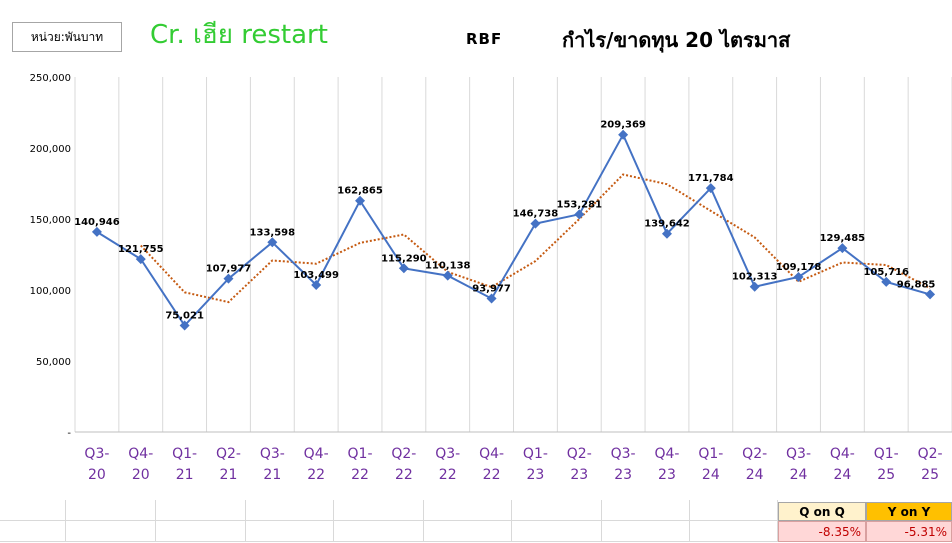 The image size is (952, 543). Describe the element at coordinates (667, 224) in the screenshot. I see `data-label: 139,642` at that location.